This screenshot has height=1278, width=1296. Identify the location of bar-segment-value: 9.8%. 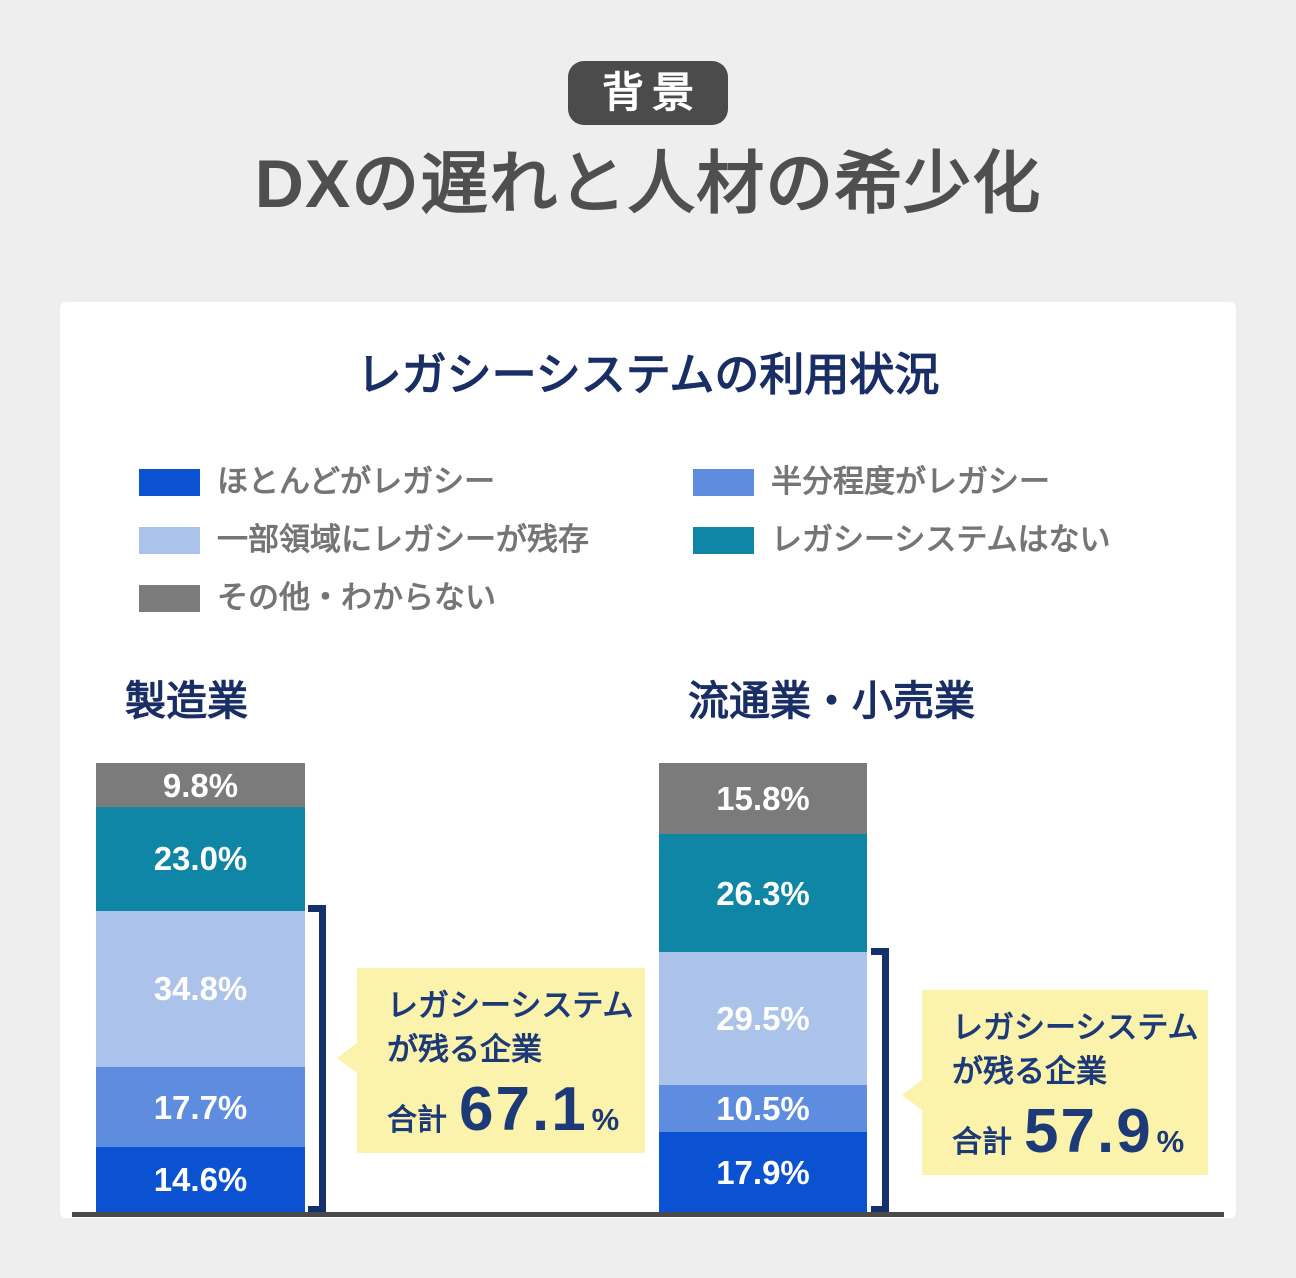
(200, 785).